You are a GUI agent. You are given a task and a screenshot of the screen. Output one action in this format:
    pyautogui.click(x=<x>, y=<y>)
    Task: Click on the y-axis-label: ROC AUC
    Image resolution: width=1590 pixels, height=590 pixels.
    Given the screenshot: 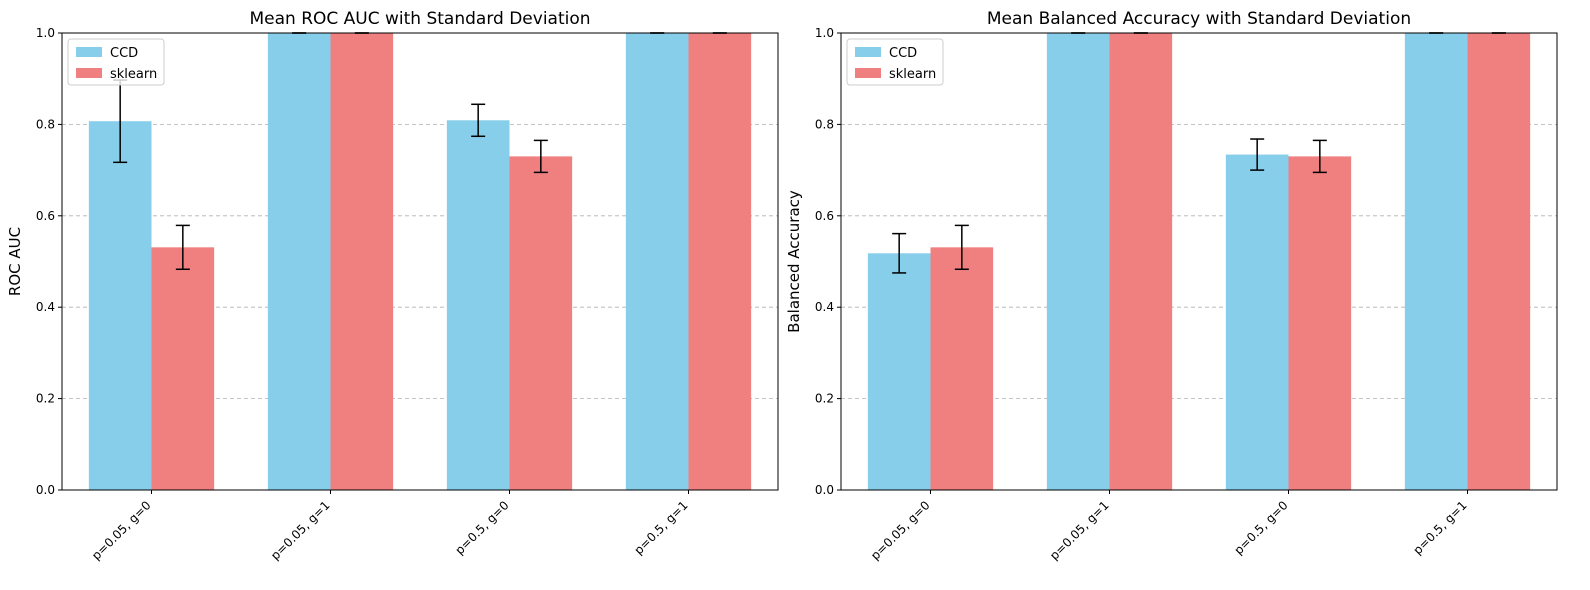 What is the action you would take?
    pyautogui.click(x=15, y=261)
    